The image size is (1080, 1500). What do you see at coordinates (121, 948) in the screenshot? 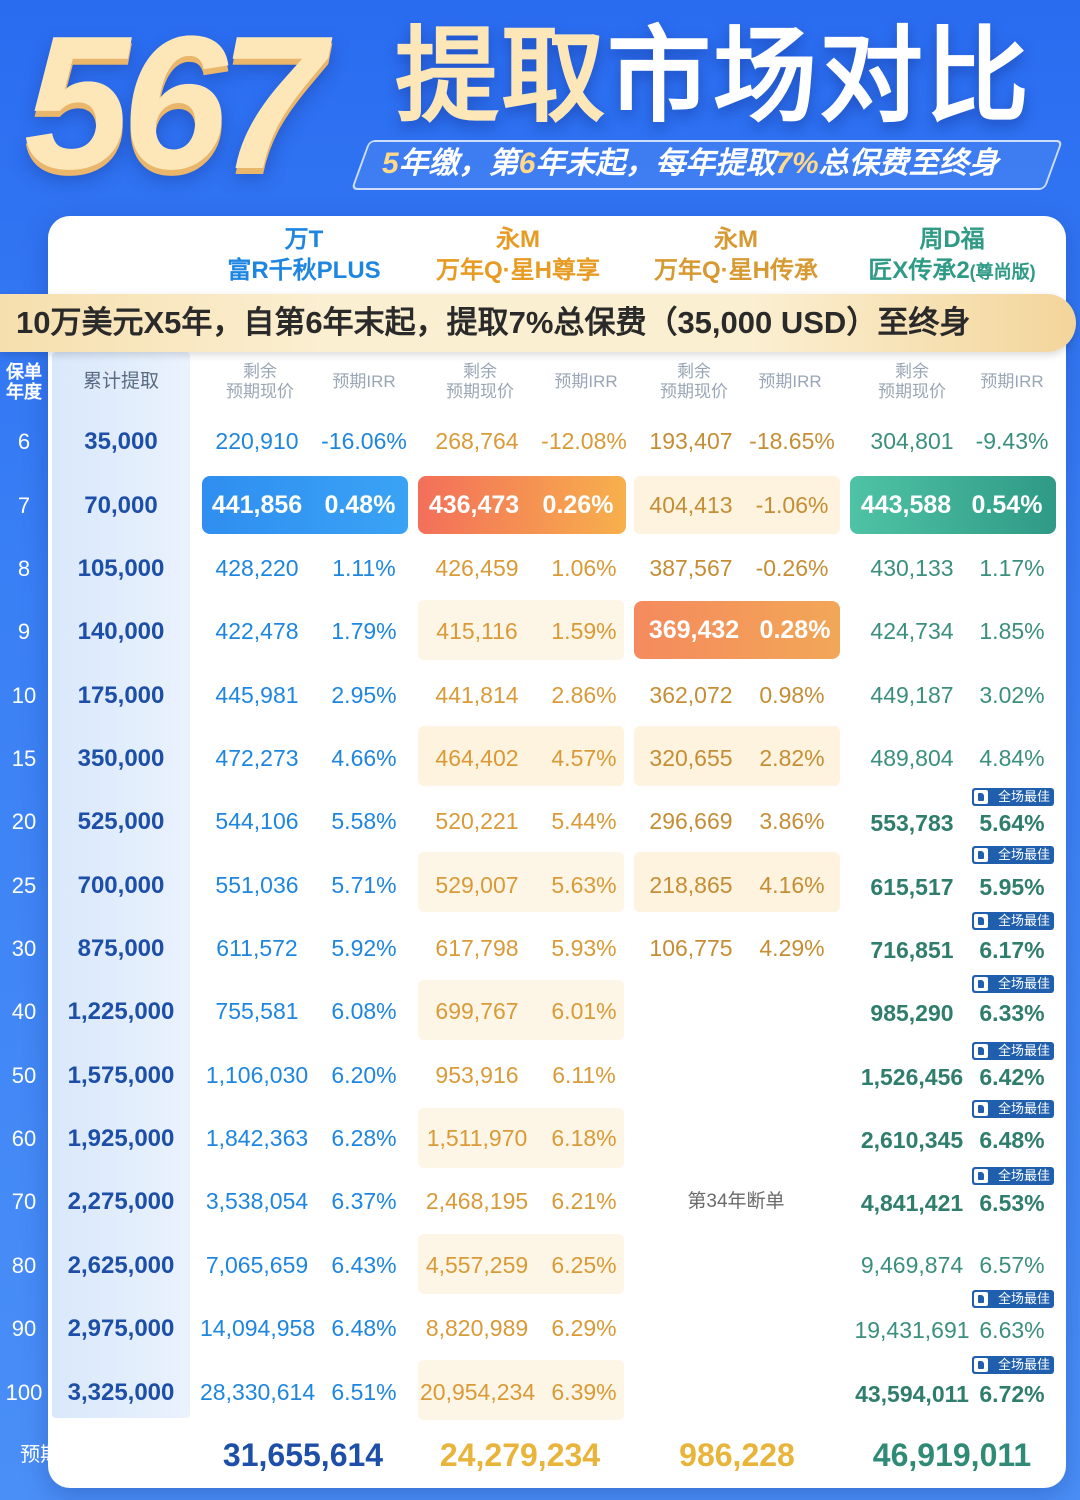
I see `cumulative-withdrawal: 875,000` at bounding box center [121, 948].